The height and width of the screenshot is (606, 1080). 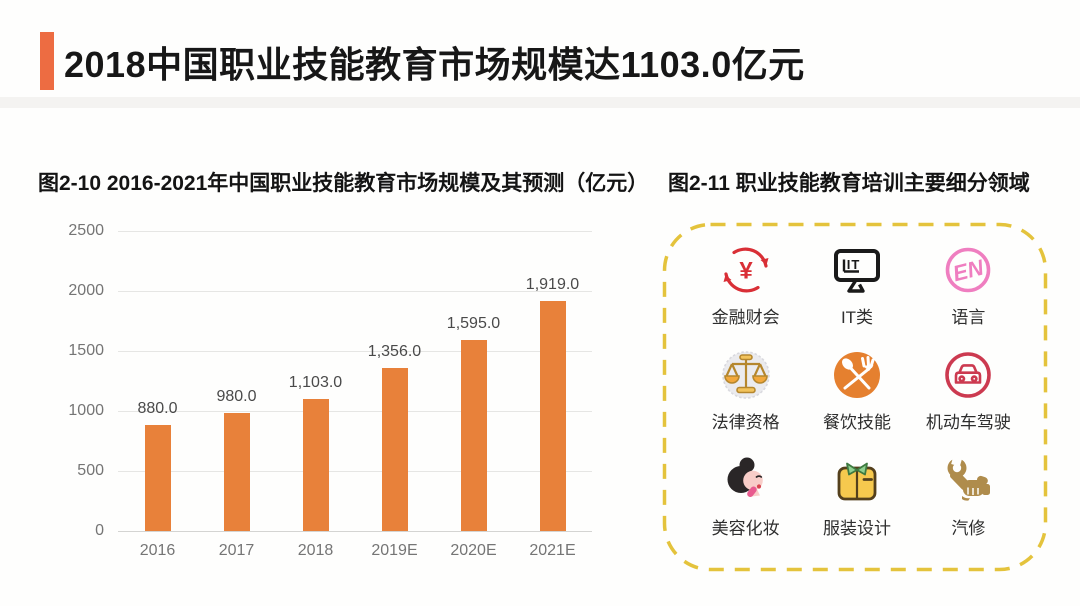 I want to click on bar-2017, so click(x=236, y=472).